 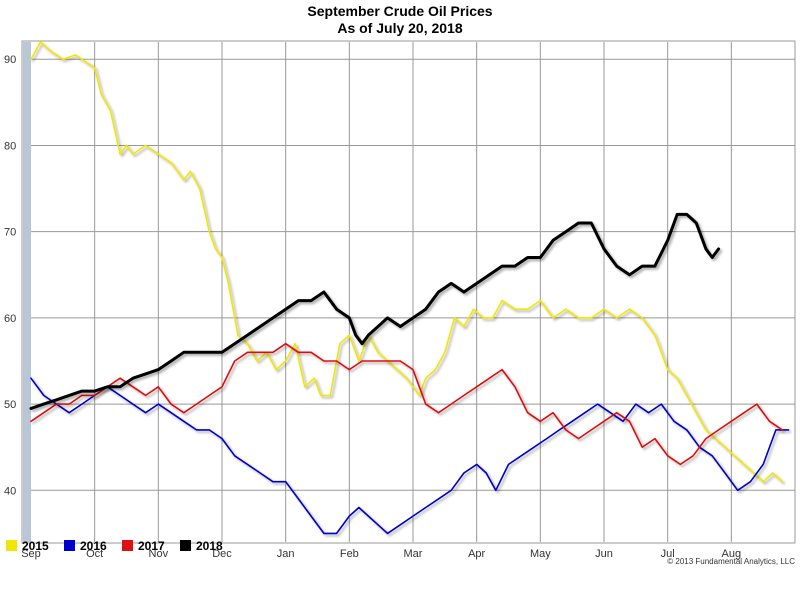 I want to click on x-tick-label: Aug, so click(x=732, y=554).